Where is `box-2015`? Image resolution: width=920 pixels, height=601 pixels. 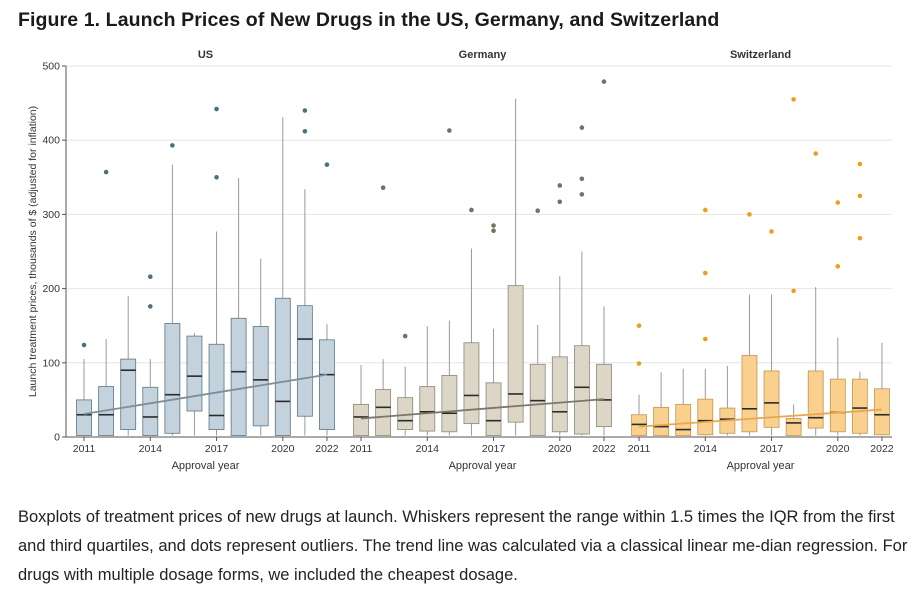 box-2015 is located at coordinates (449, 282).